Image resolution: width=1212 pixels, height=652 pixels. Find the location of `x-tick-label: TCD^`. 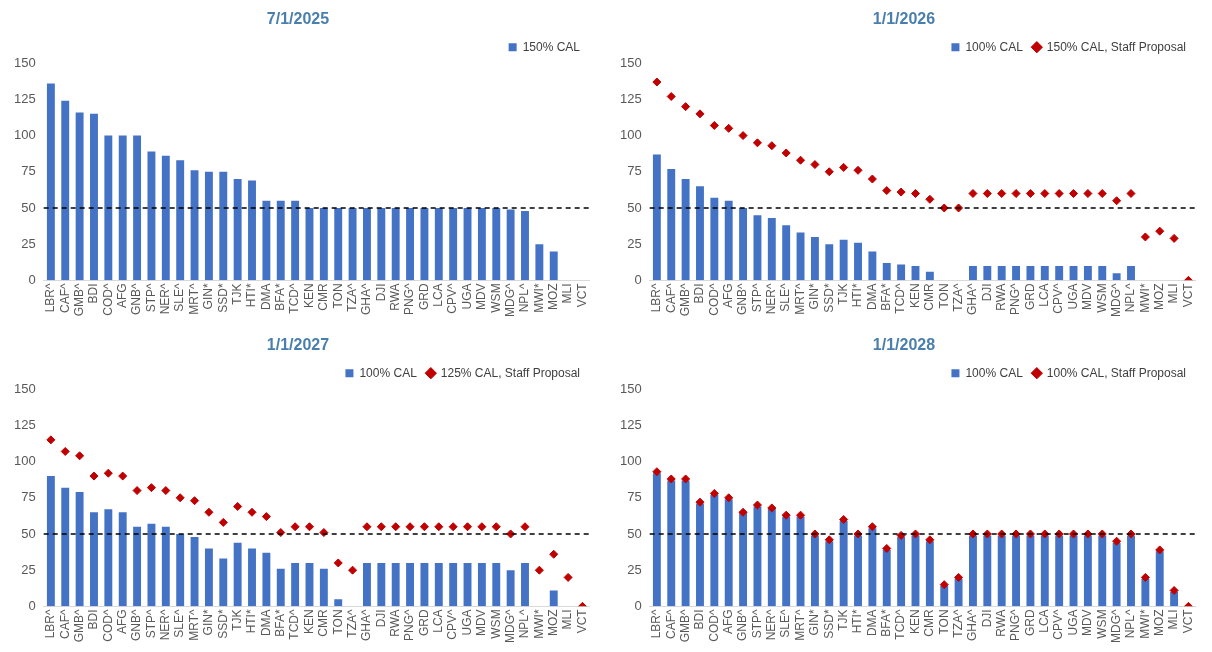

x-tick-label: TCD^ is located at coordinates (900, 298).